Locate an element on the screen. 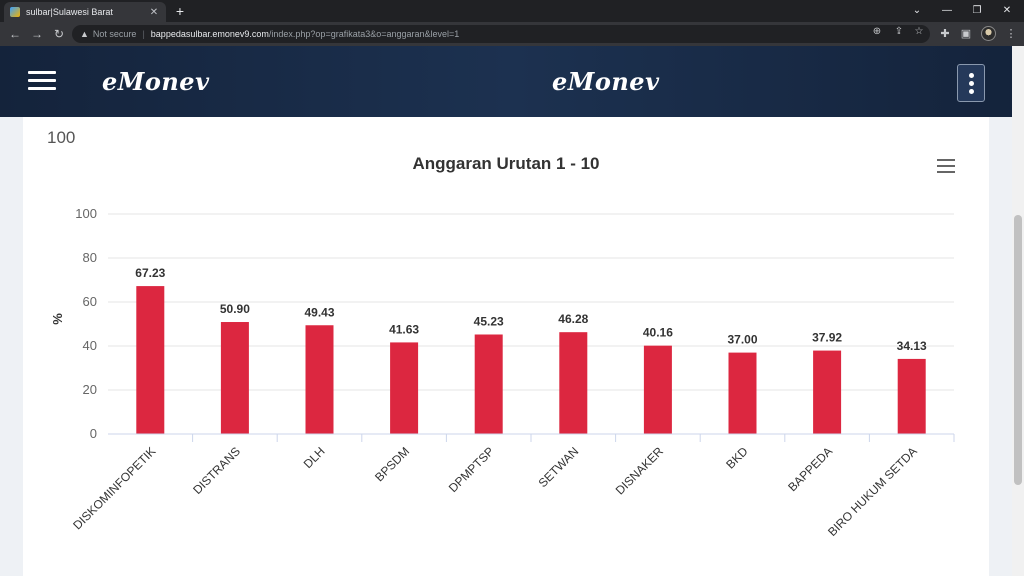  data-label: 40.16 is located at coordinates (658, 333).